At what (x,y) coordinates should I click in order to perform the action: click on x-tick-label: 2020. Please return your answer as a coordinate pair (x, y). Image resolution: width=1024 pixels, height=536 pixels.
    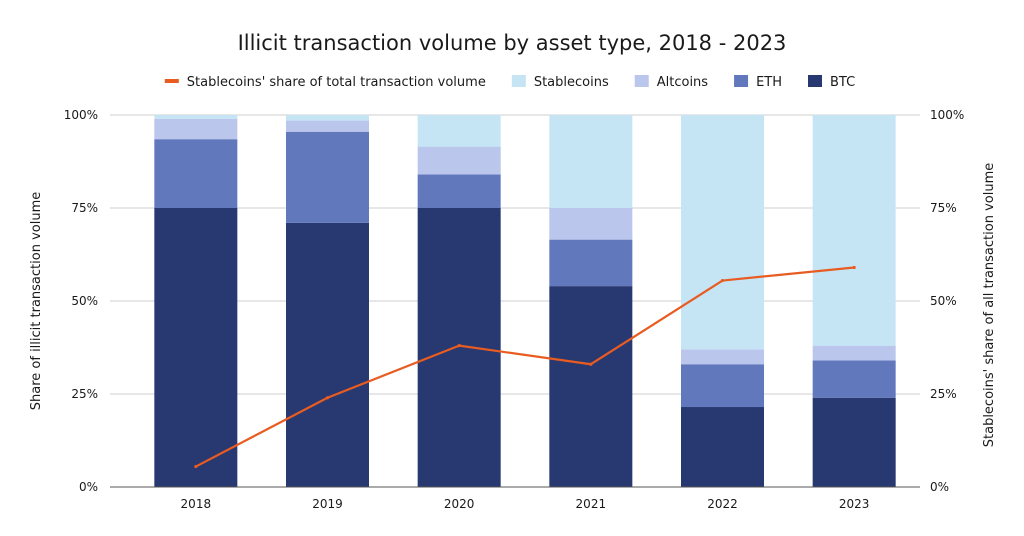
    Looking at the image, I should click on (459, 504).